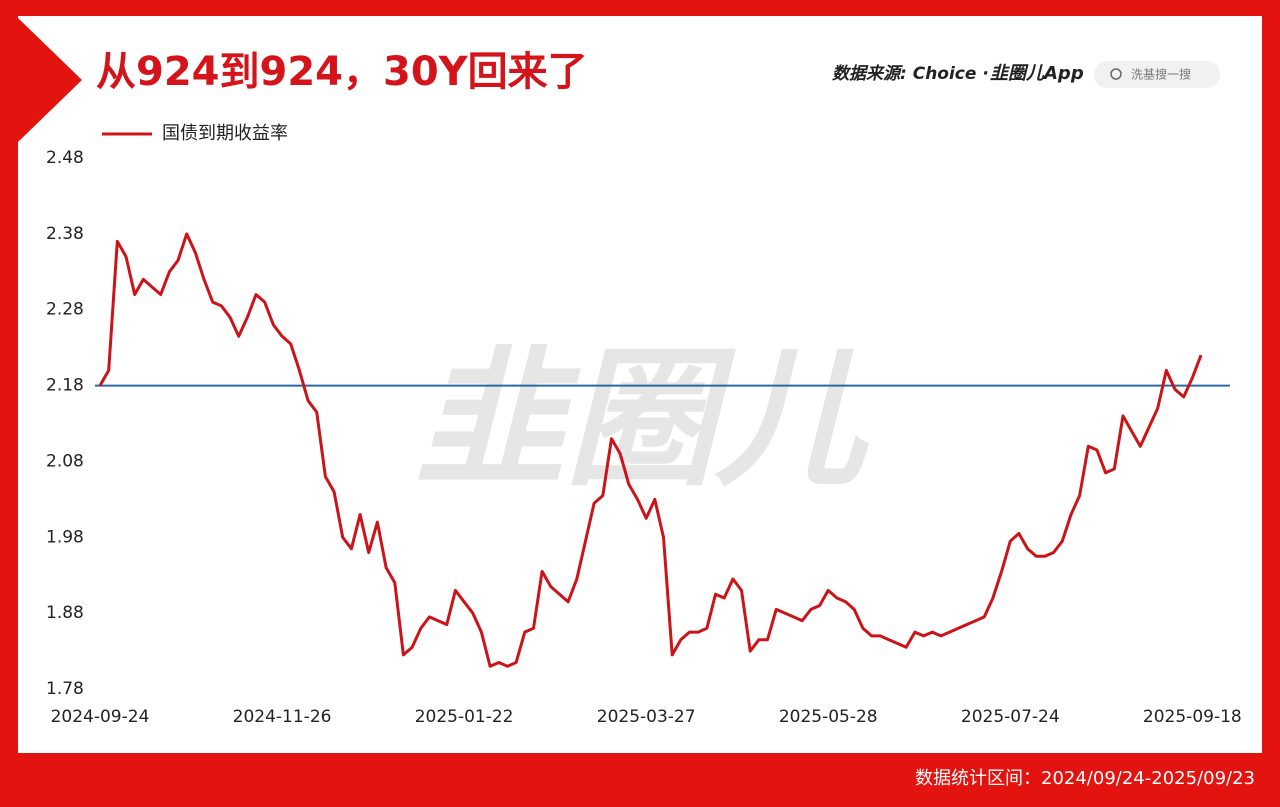  What do you see at coordinates (65, 537) in the screenshot?
I see `y-tick-label: 1.98` at bounding box center [65, 537].